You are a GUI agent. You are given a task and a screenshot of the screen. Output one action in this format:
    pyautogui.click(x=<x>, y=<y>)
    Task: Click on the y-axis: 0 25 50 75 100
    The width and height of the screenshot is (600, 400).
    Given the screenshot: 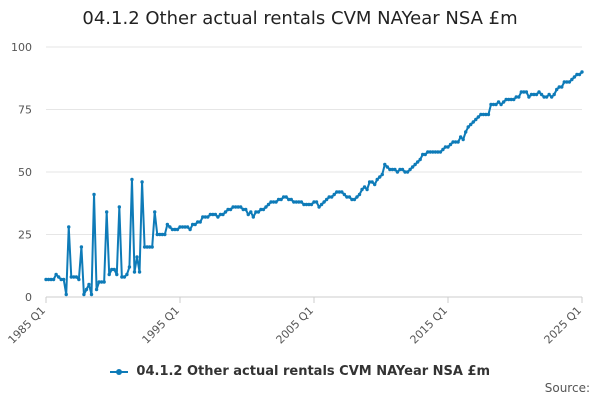 What is the action you would take?
    pyautogui.click(x=21, y=172)
    